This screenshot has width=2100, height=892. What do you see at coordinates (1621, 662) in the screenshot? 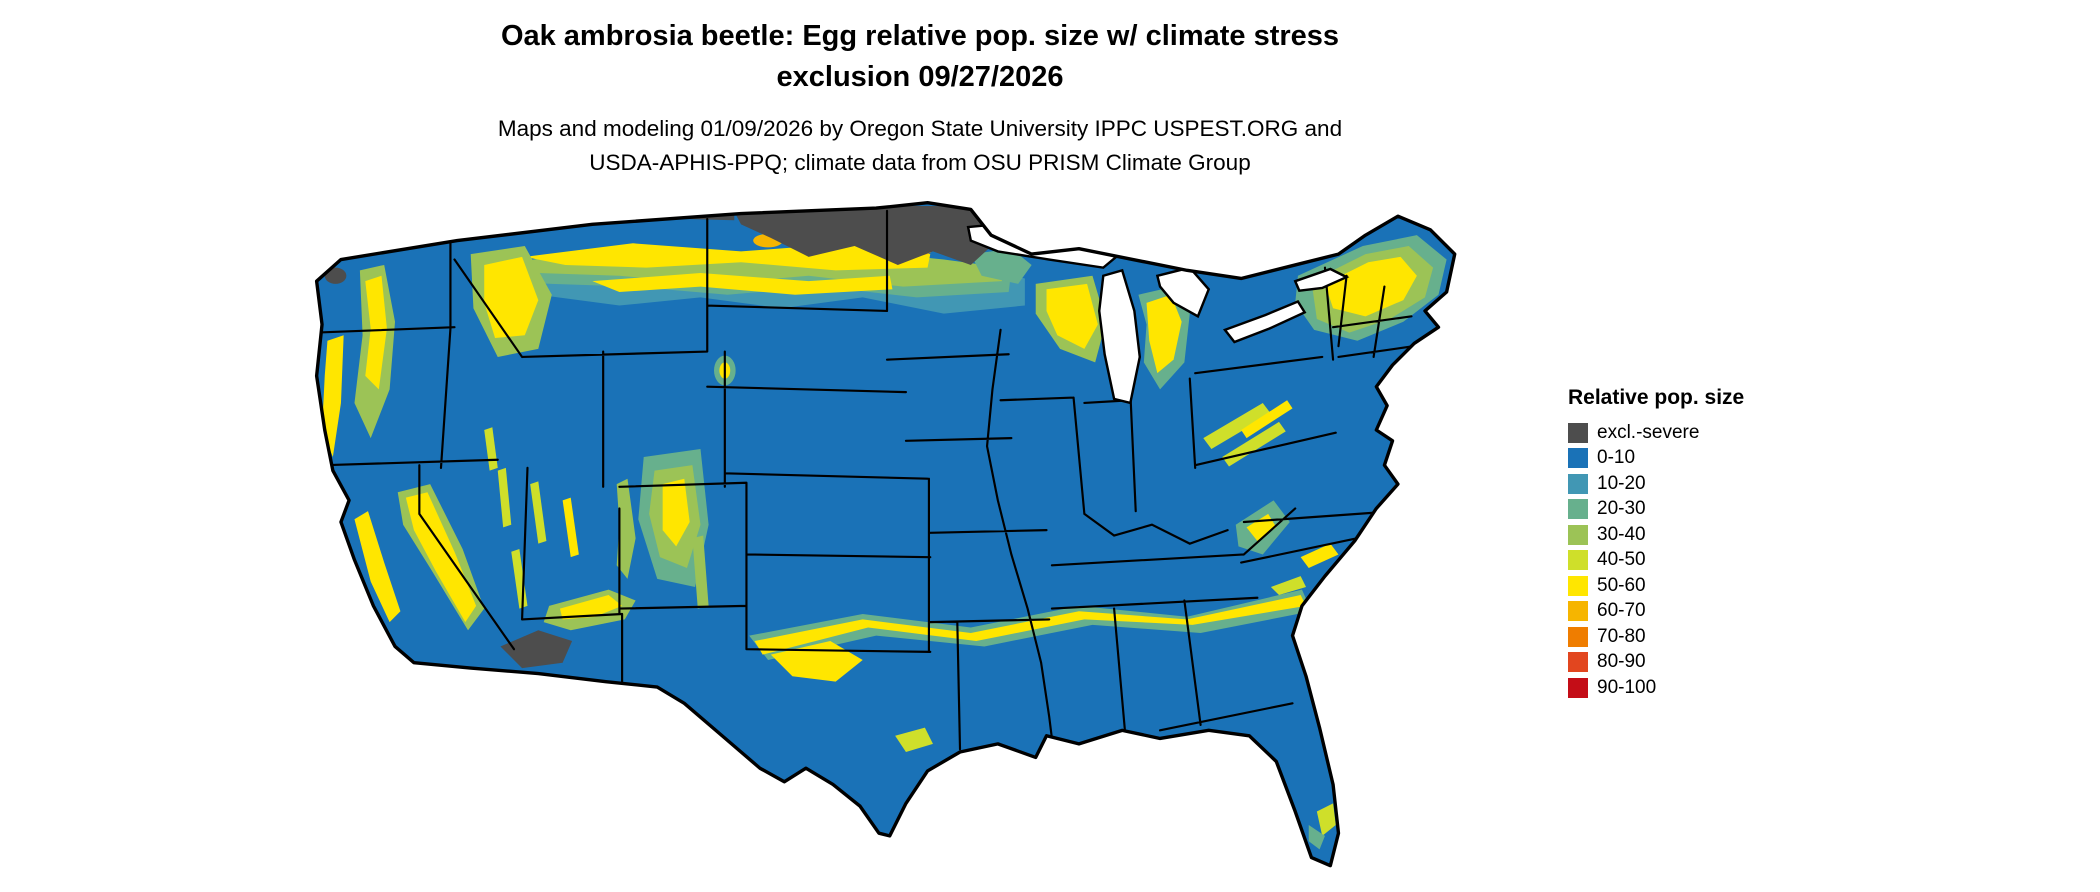
I see `legend-label: 80-90` at bounding box center [1621, 662].